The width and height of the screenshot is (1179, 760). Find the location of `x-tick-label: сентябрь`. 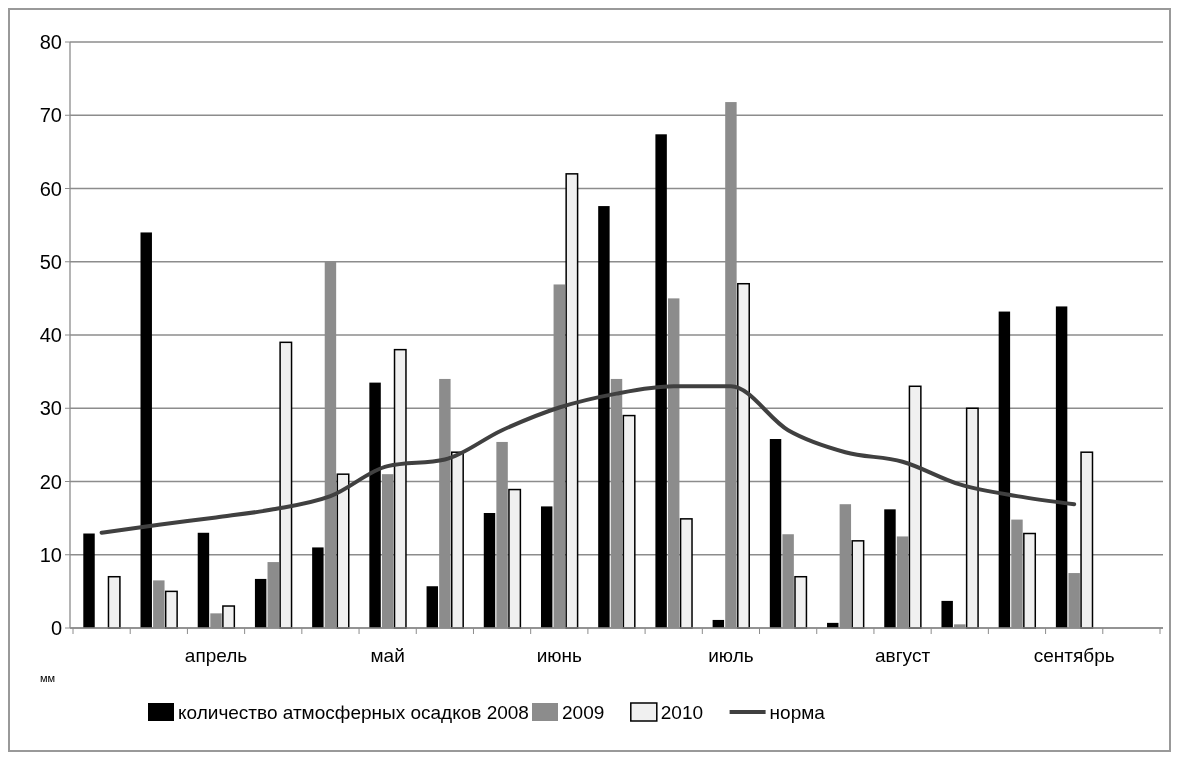

x-tick-label: сентябрь is located at coordinates (1074, 655).